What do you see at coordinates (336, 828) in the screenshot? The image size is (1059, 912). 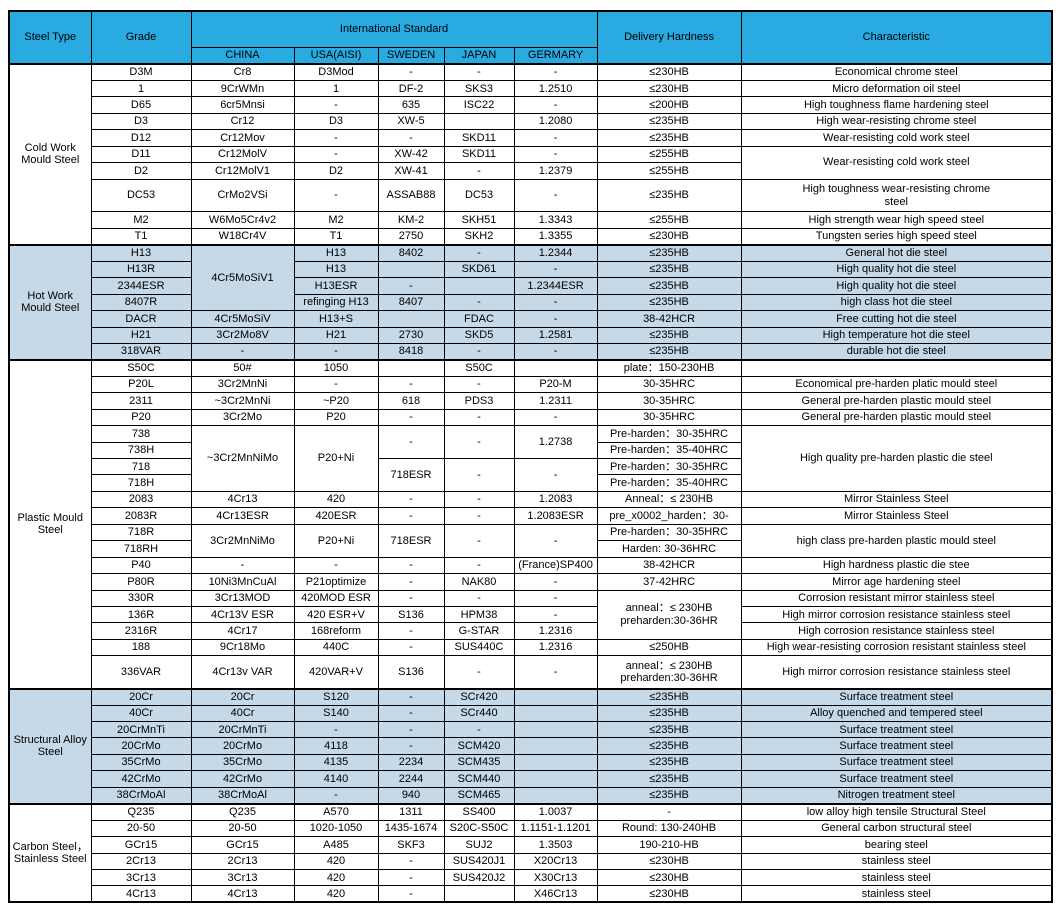 I see `usa-aisi-cell: 1020-1050` at bounding box center [336, 828].